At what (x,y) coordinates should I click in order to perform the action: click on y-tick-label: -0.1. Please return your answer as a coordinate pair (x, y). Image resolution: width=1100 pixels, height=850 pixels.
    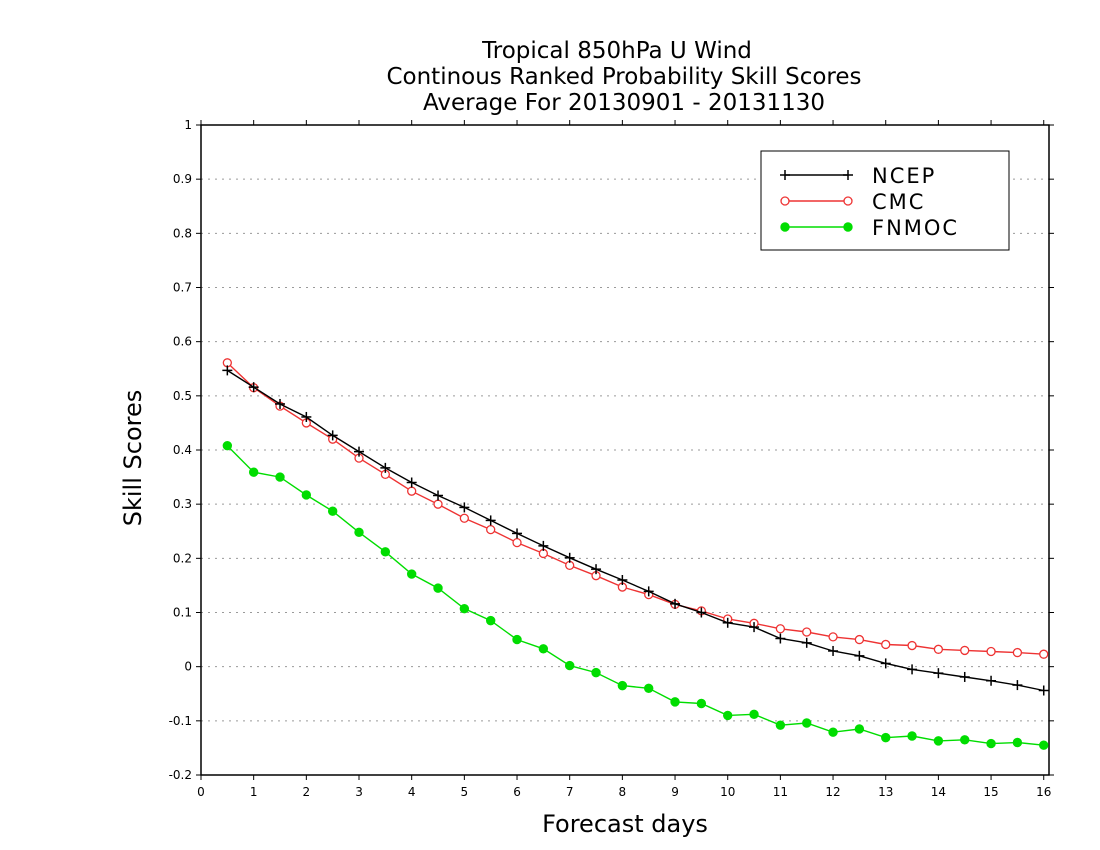
    Looking at the image, I should click on (180, 721).